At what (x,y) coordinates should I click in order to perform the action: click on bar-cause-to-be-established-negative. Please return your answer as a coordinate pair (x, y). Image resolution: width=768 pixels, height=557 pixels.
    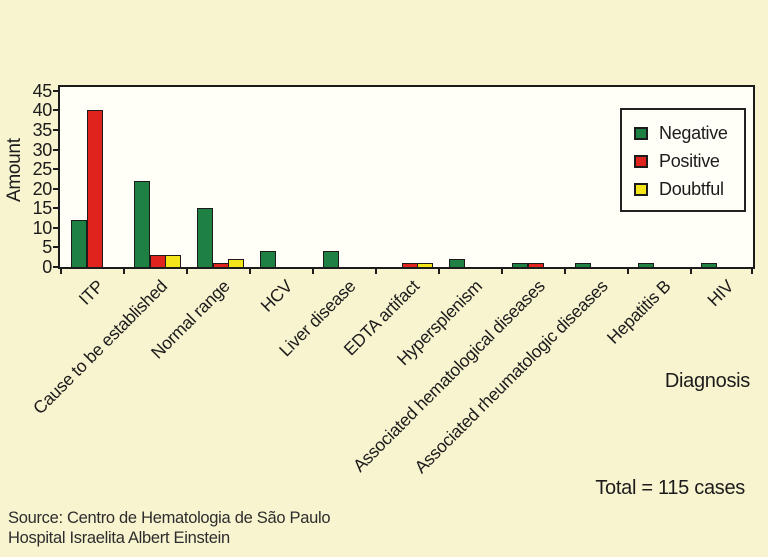
    Looking at the image, I should click on (142, 223).